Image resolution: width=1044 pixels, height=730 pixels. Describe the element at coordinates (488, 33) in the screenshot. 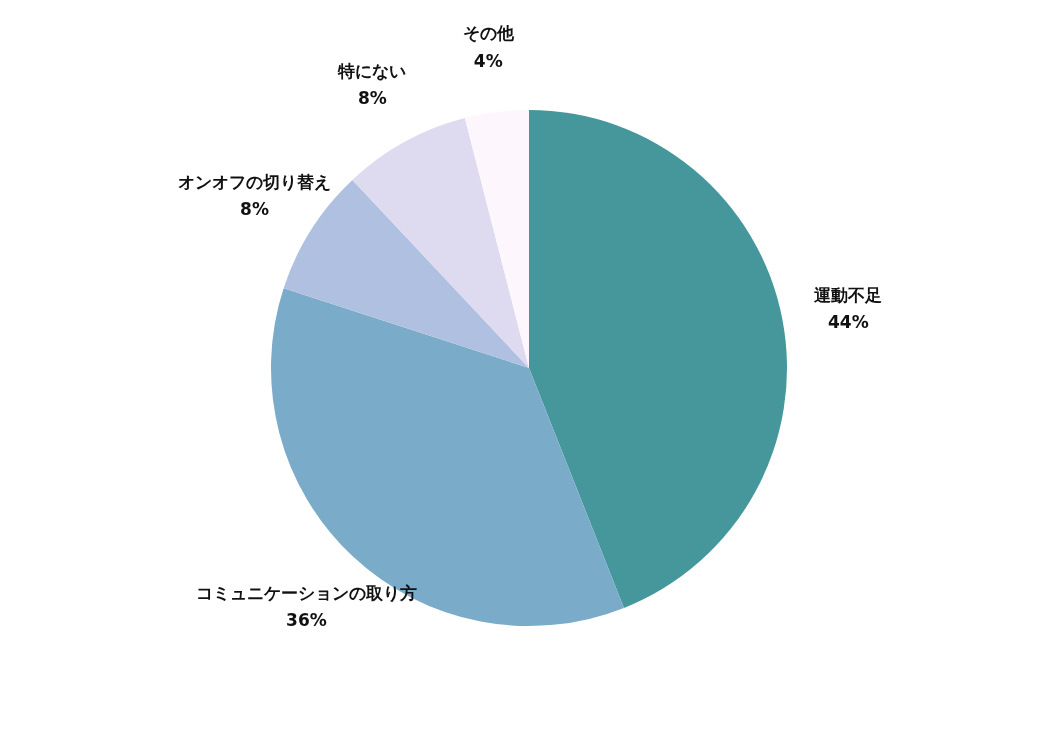

I see `slice-label: その他` at that location.